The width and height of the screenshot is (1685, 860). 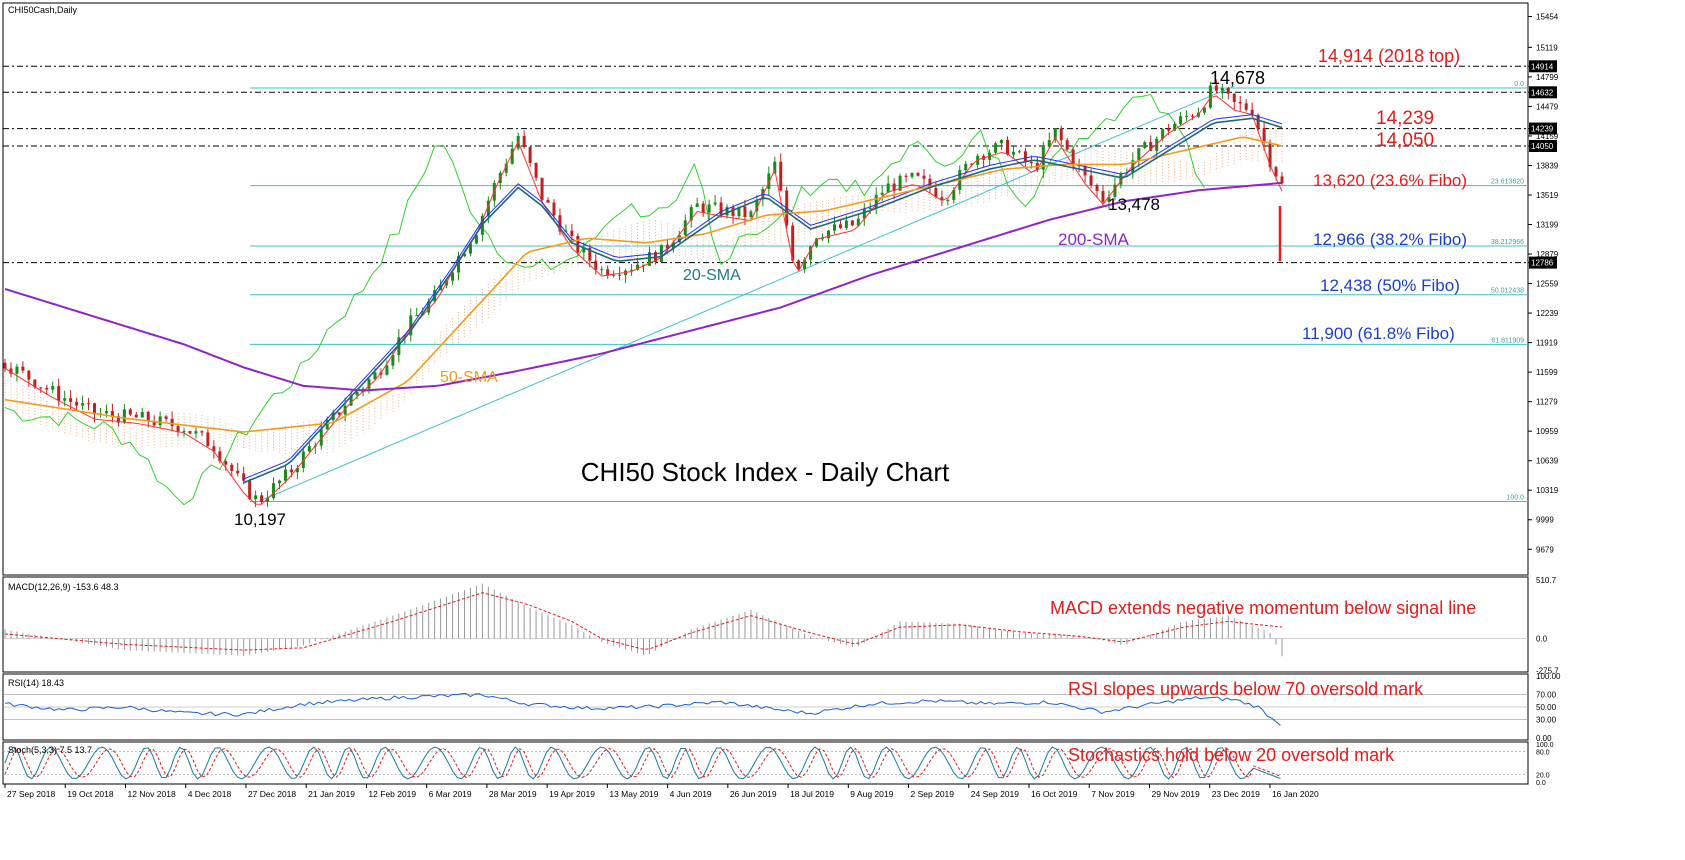 What do you see at coordinates (1547, 77) in the screenshot?
I see `price-tick-label: 14799` at bounding box center [1547, 77].